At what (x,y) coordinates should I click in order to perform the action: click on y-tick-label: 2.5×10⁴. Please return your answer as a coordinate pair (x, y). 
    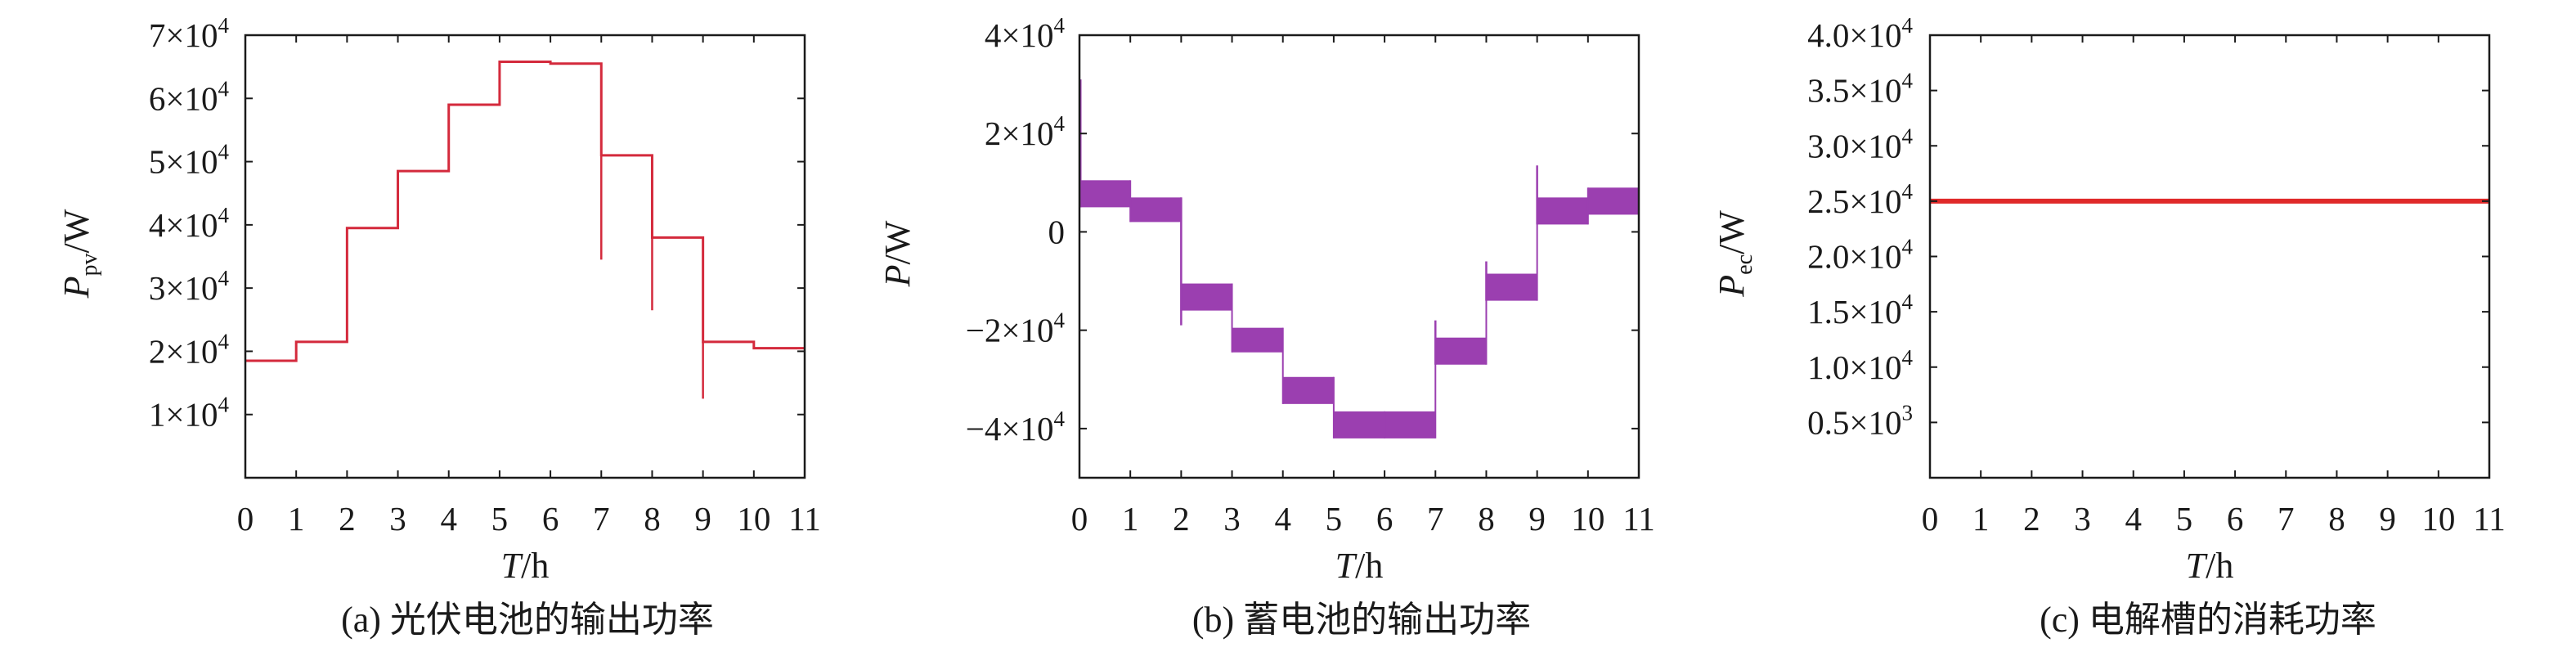
    Looking at the image, I should click on (1860, 199).